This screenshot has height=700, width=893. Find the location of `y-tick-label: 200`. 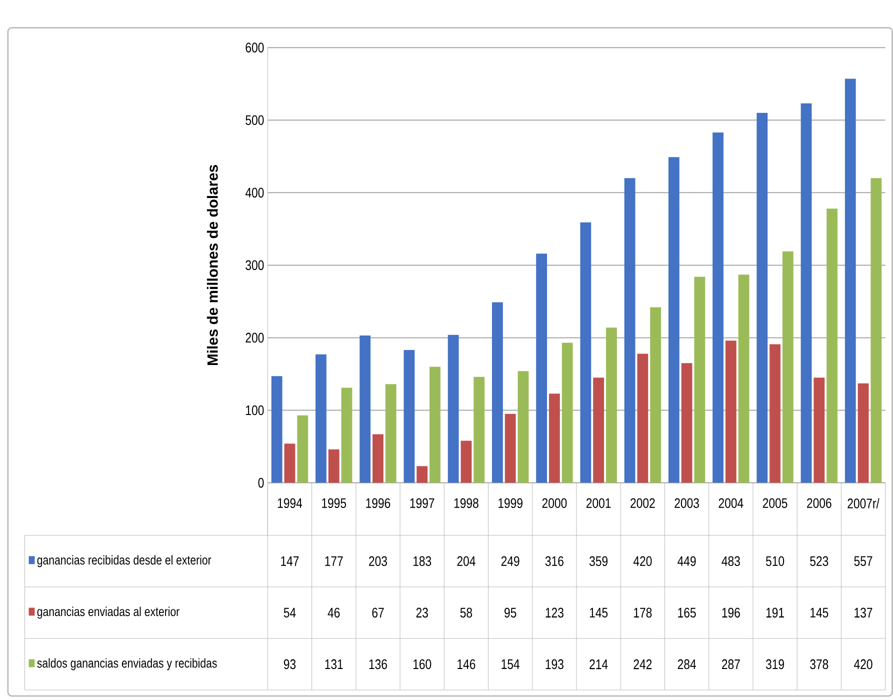

y-tick-label: 200 is located at coordinates (255, 337).